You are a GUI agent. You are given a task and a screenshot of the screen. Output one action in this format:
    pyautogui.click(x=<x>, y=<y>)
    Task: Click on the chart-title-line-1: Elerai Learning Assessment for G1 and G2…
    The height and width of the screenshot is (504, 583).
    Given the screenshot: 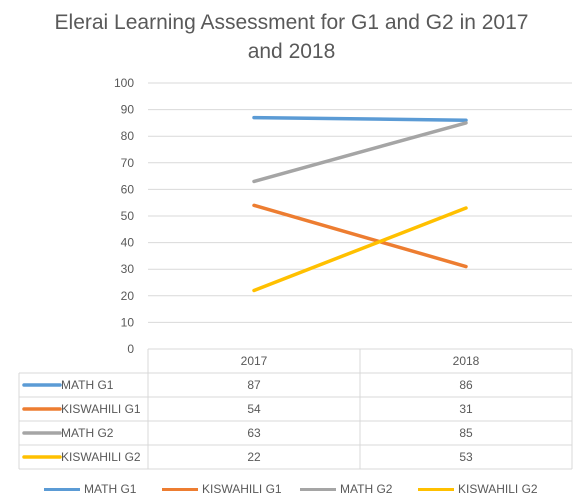 What is the action you would take?
    pyautogui.click(x=291, y=22)
    